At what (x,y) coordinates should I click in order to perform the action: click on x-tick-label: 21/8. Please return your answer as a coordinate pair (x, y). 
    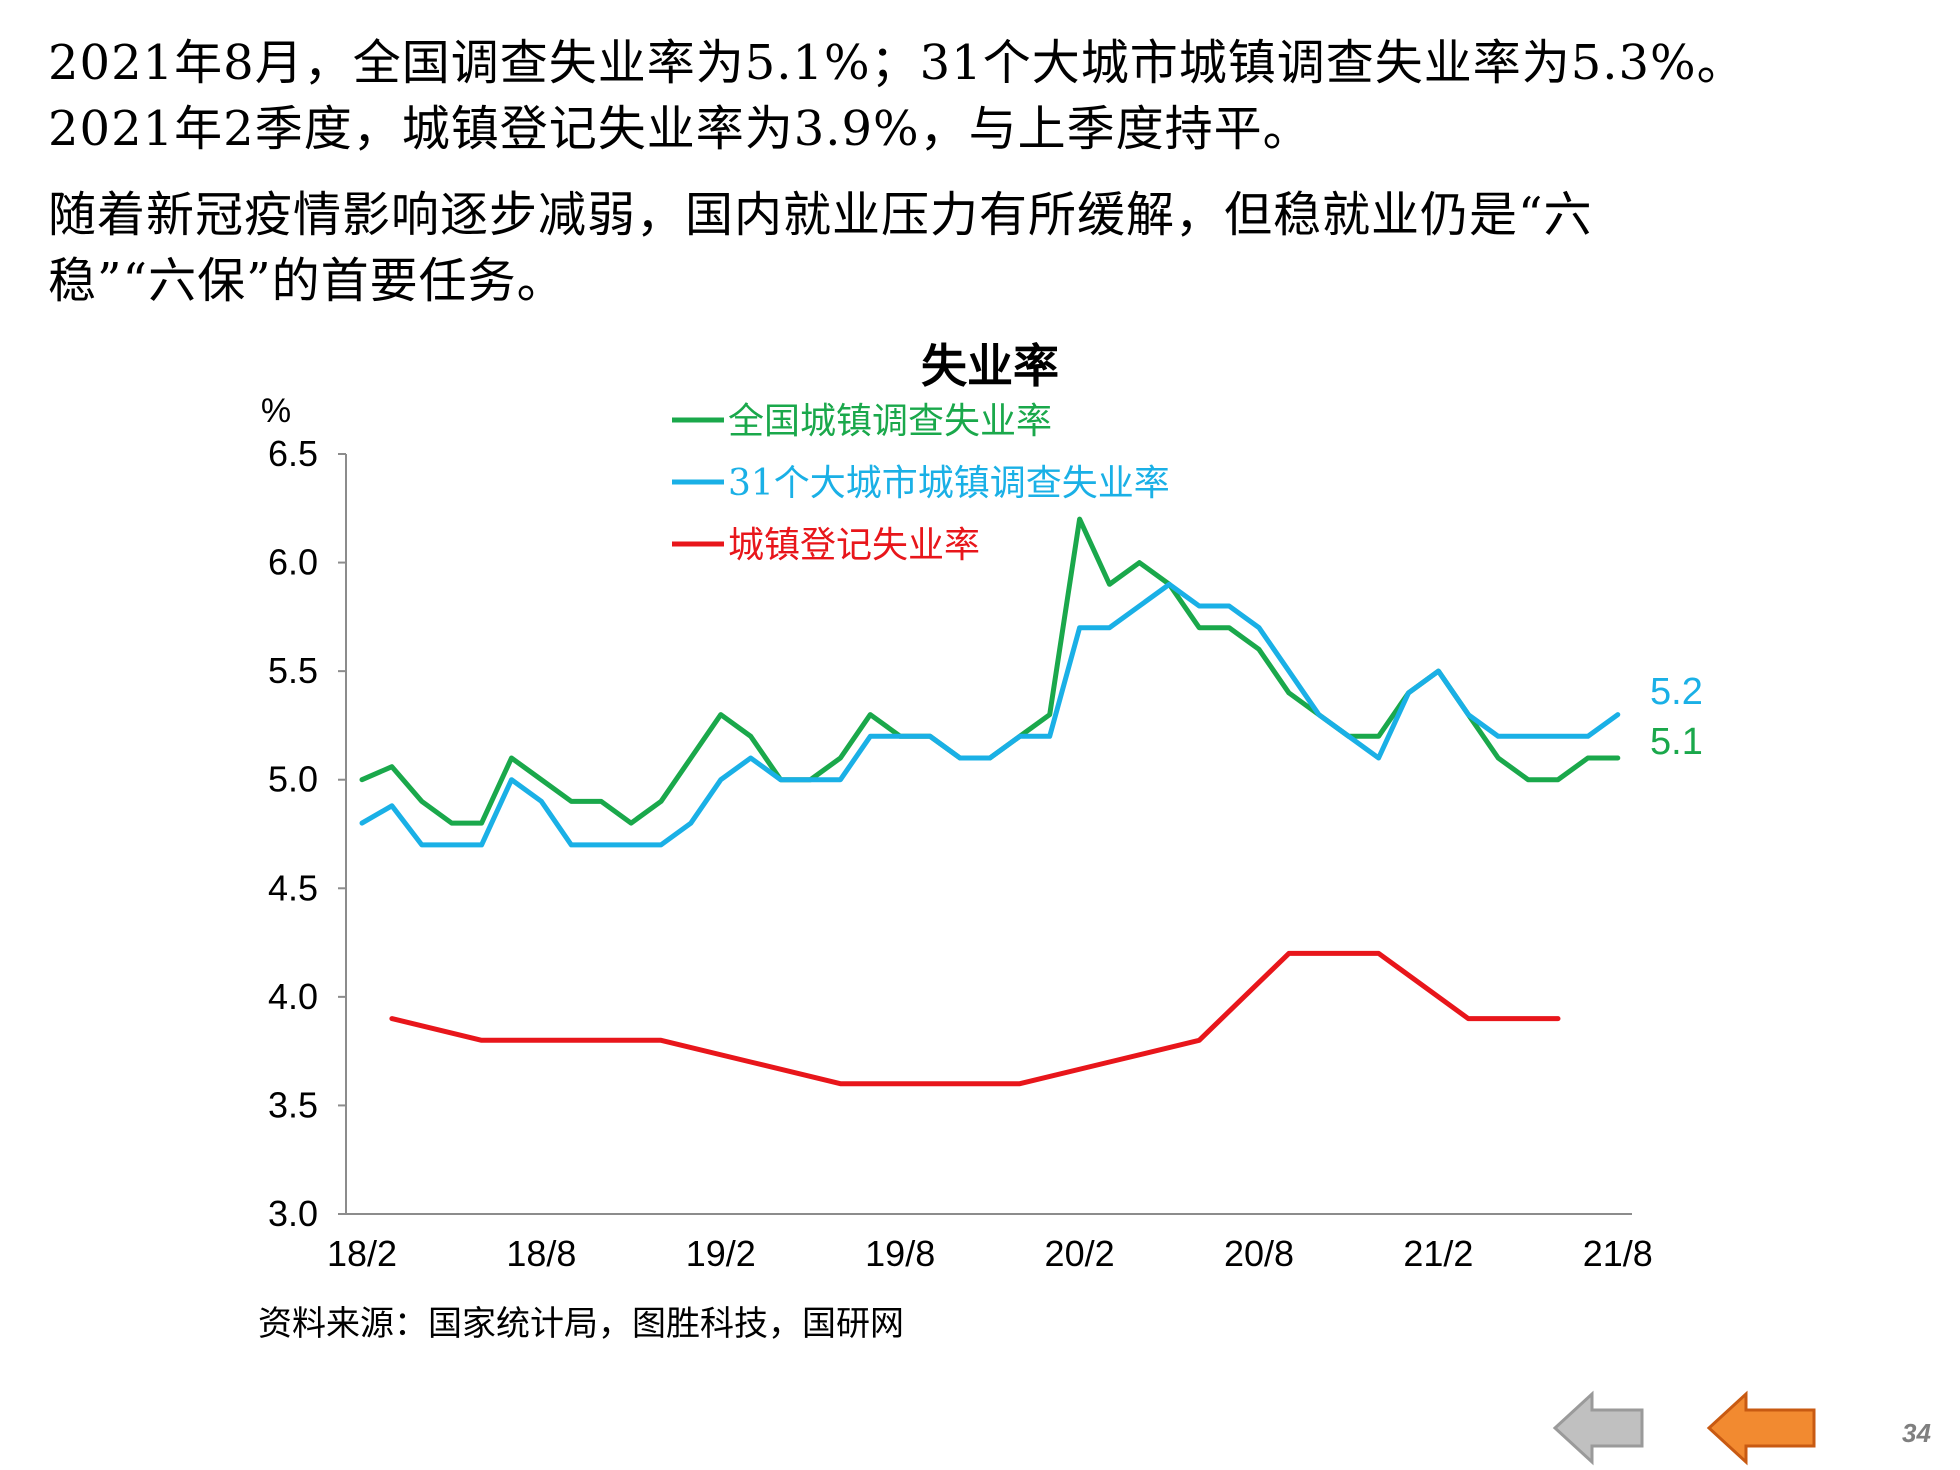
    Looking at the image, I should click on (1618, 1253).